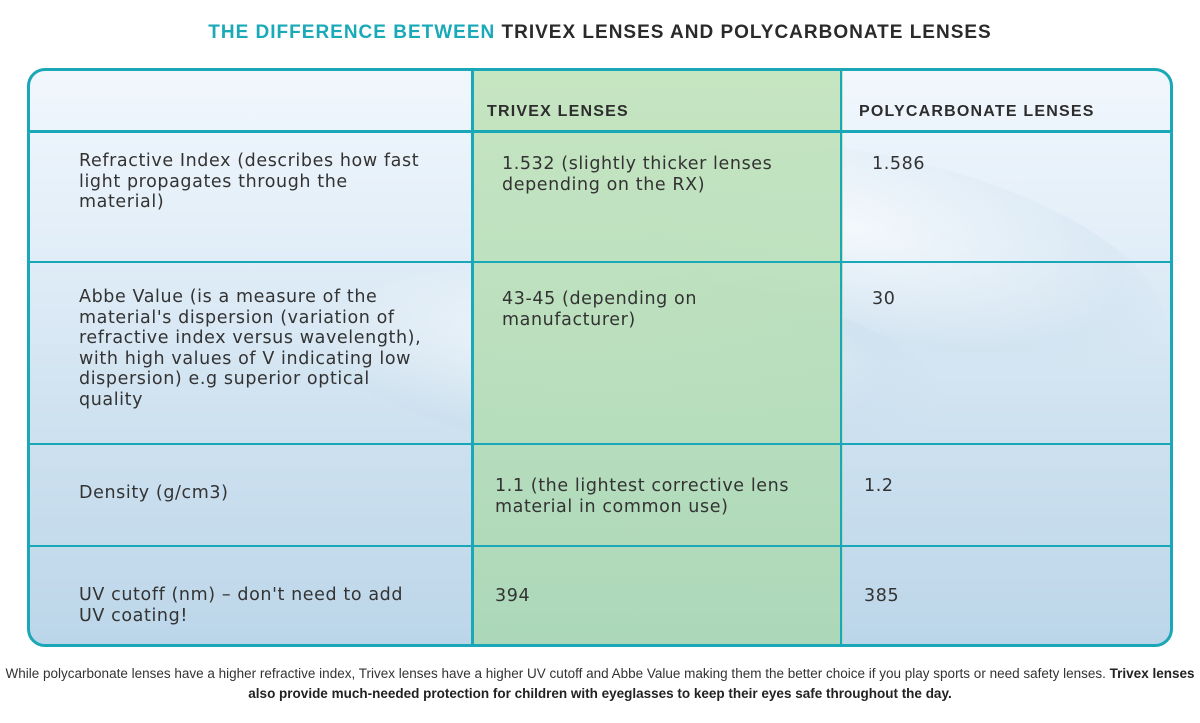 The width and height of the screenshot is (1200, 723). Describe the element at coordinates (879, 486) in the screenshot. I see `row-density-polycarbonate: 1.2` at that location.